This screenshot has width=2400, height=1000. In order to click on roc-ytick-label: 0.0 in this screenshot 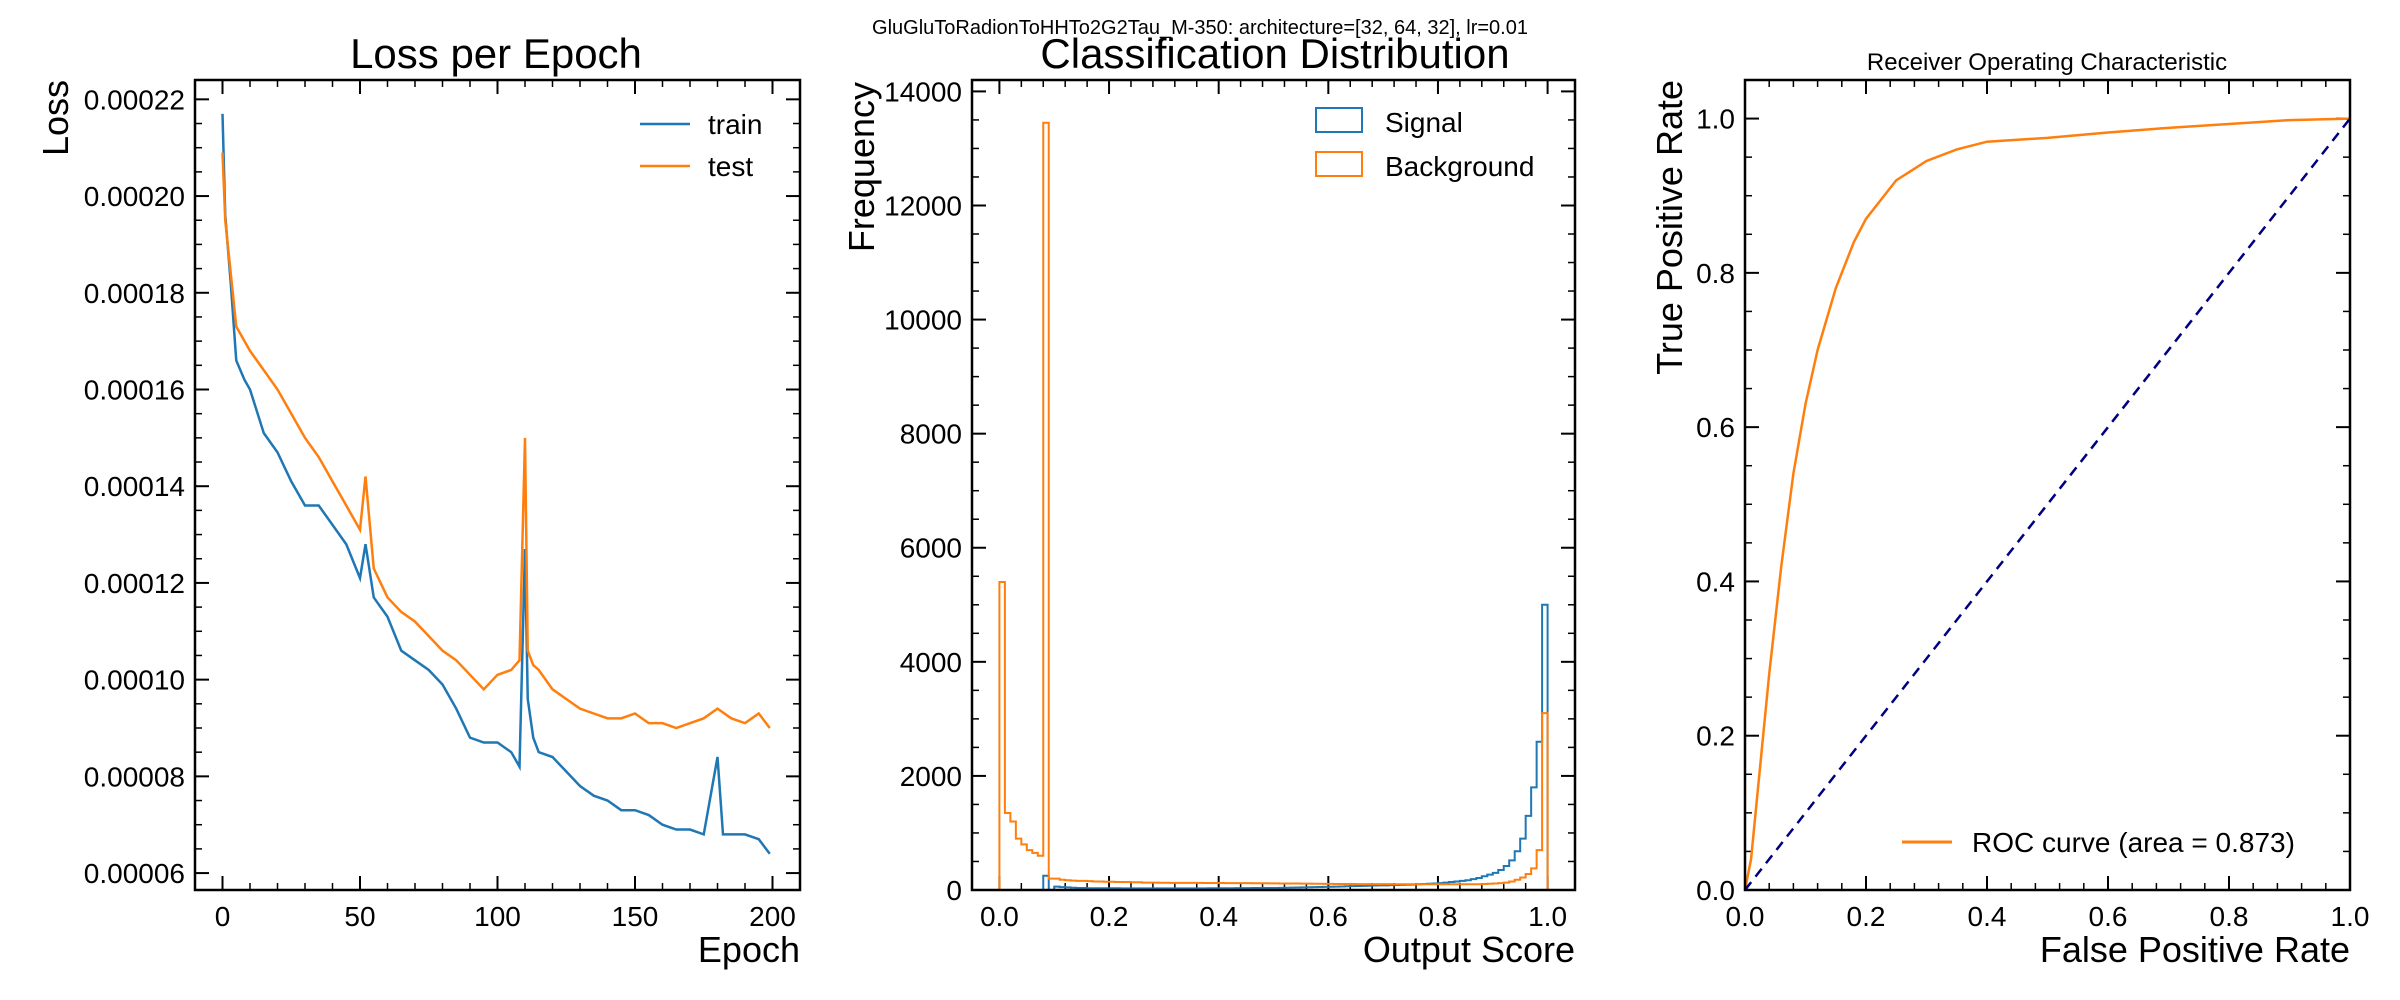, I will do `click(1715, 890)`.